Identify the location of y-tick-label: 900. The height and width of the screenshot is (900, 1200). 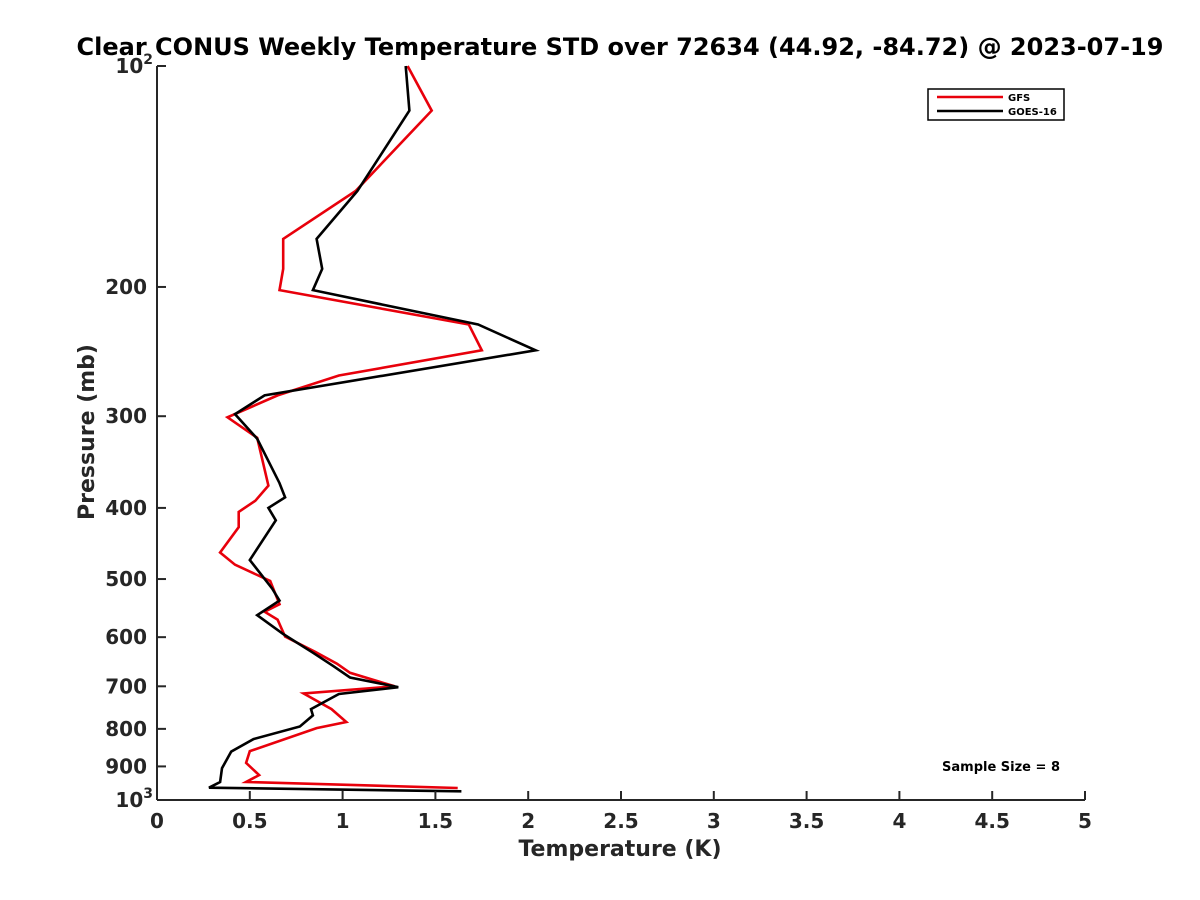
(126, 766).